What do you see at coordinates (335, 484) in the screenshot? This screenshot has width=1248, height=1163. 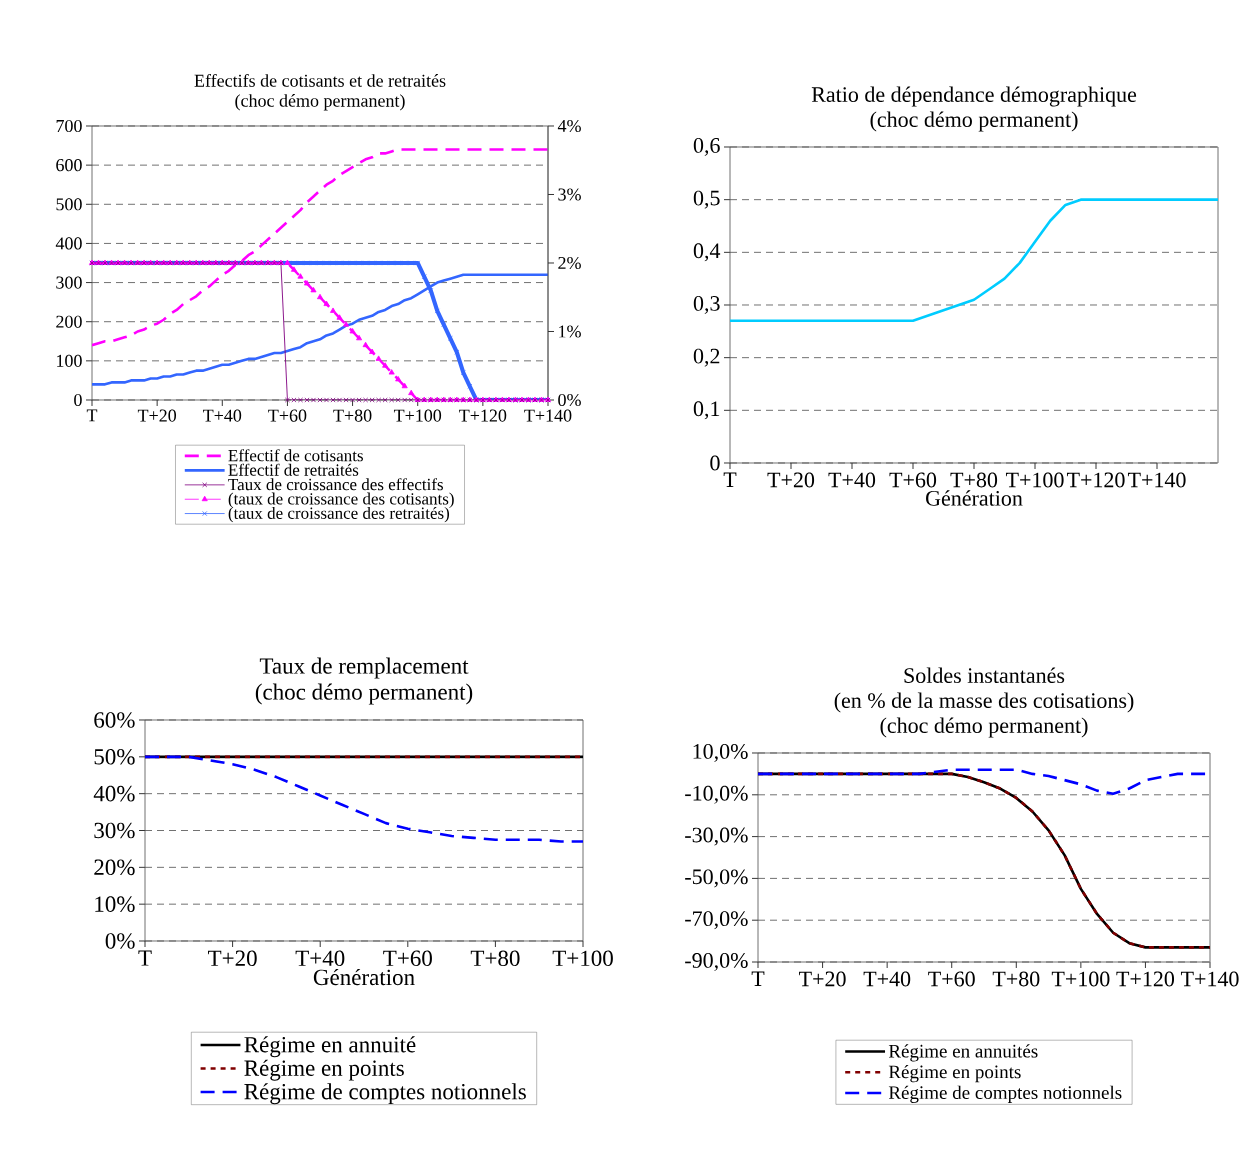 I see `legend-label: Taux de croissance des effectifs` at bounding box center [335, 484].